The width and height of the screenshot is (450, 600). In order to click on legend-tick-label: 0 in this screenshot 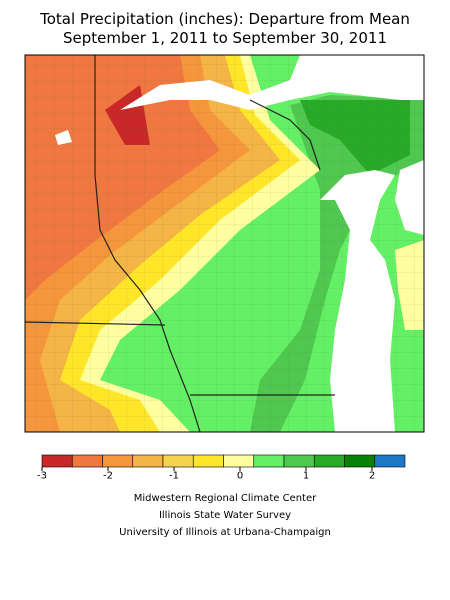, I will do `click(240, 475)`.